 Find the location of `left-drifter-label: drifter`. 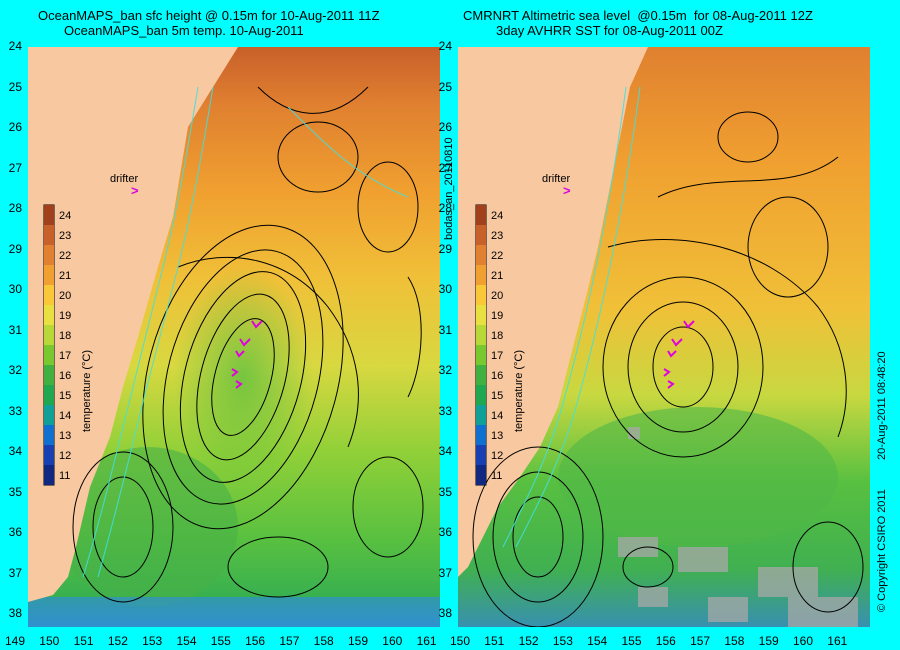

left-drifter-label: drifter is located at coordinates (124, 179).